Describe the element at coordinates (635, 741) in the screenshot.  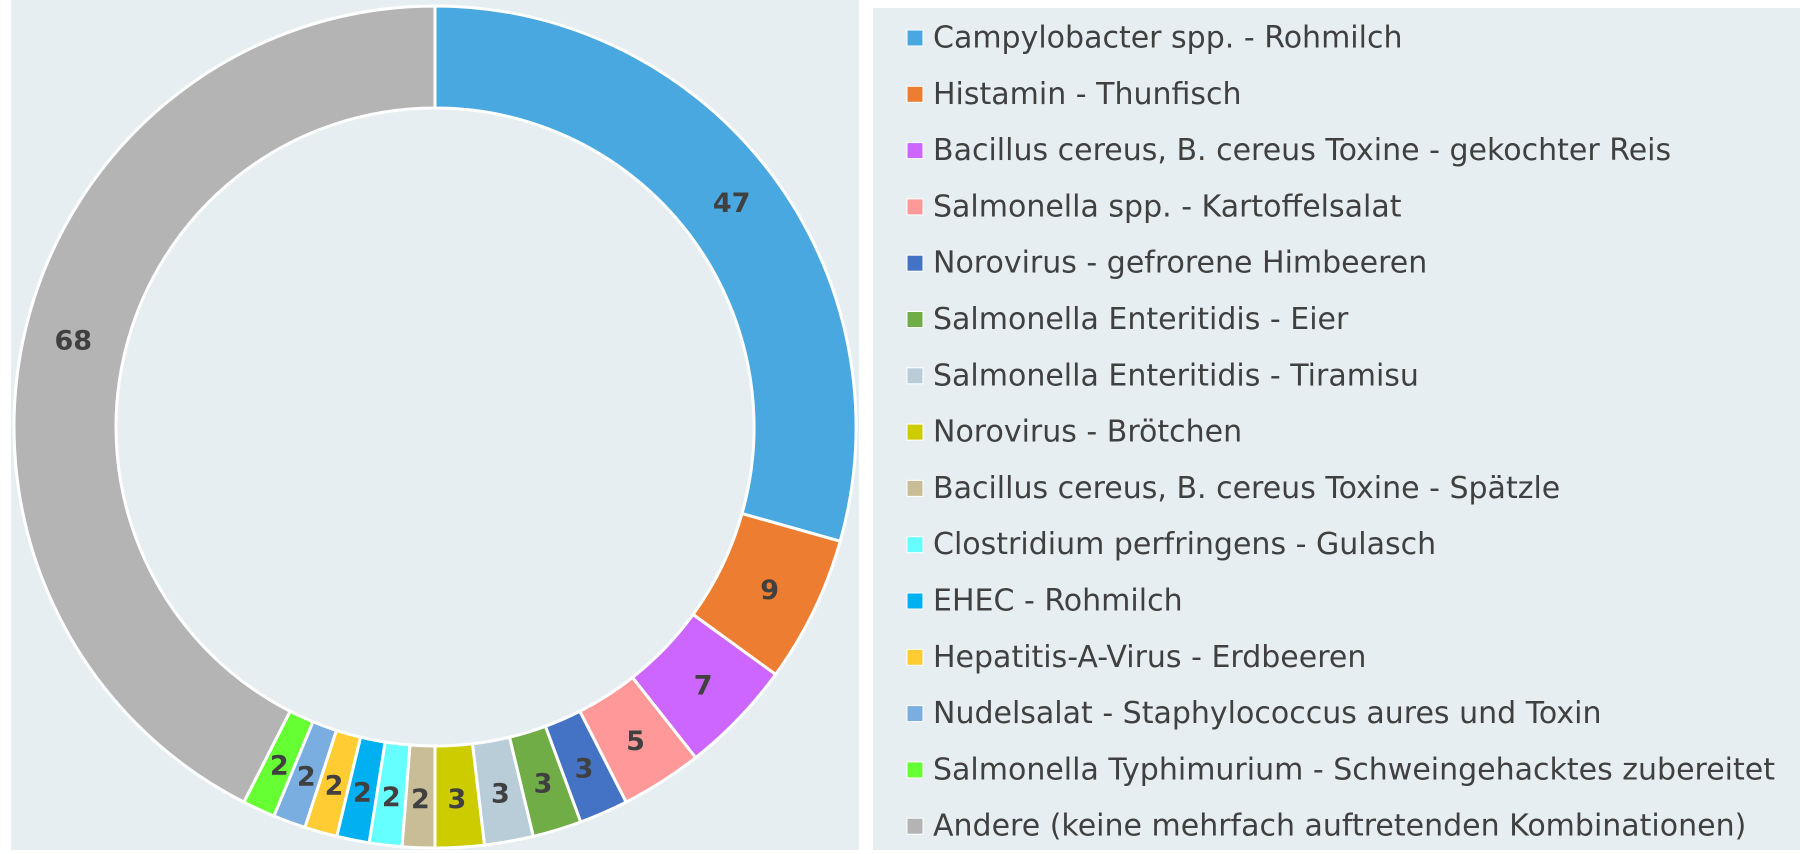
I see `data-label: 5` at that location.